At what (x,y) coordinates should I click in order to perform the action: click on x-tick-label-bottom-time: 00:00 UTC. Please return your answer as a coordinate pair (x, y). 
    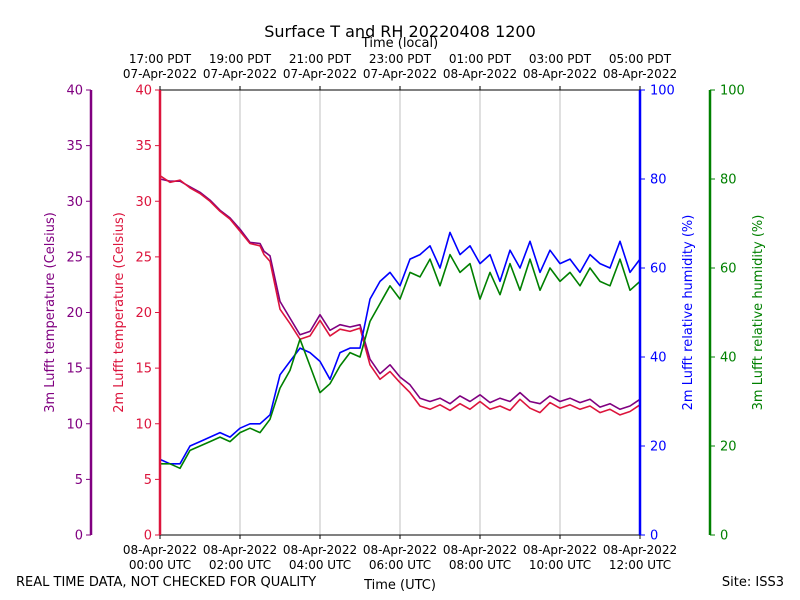
    Looking at the image, I should click on (160, 565).